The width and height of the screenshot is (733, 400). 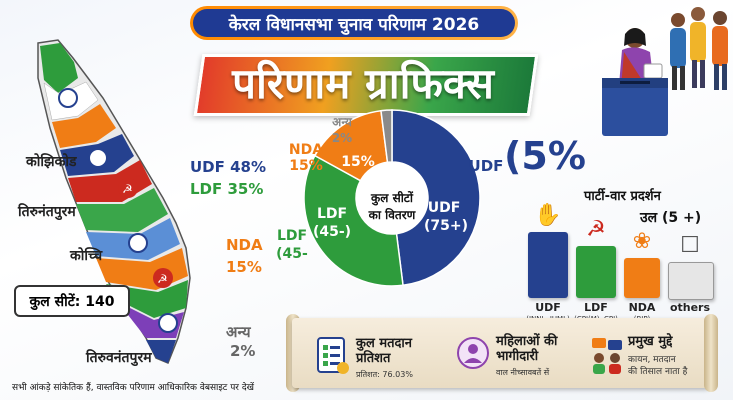 What do you see at coordinates (690, 307) in the screenshot?
I see `party-name-others: others` at bounding box center [690, 307].